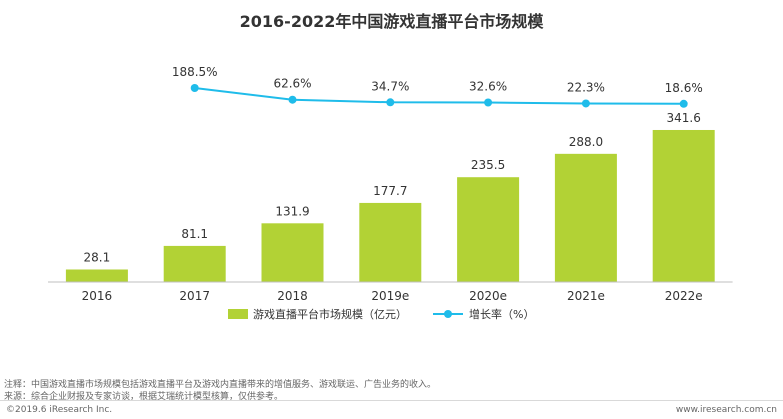 This screenshot has height=419, width=783. Describe the element at coordinates (194, 234) in the screenshot. I see `bar-label-2017: 81.1` at that location.